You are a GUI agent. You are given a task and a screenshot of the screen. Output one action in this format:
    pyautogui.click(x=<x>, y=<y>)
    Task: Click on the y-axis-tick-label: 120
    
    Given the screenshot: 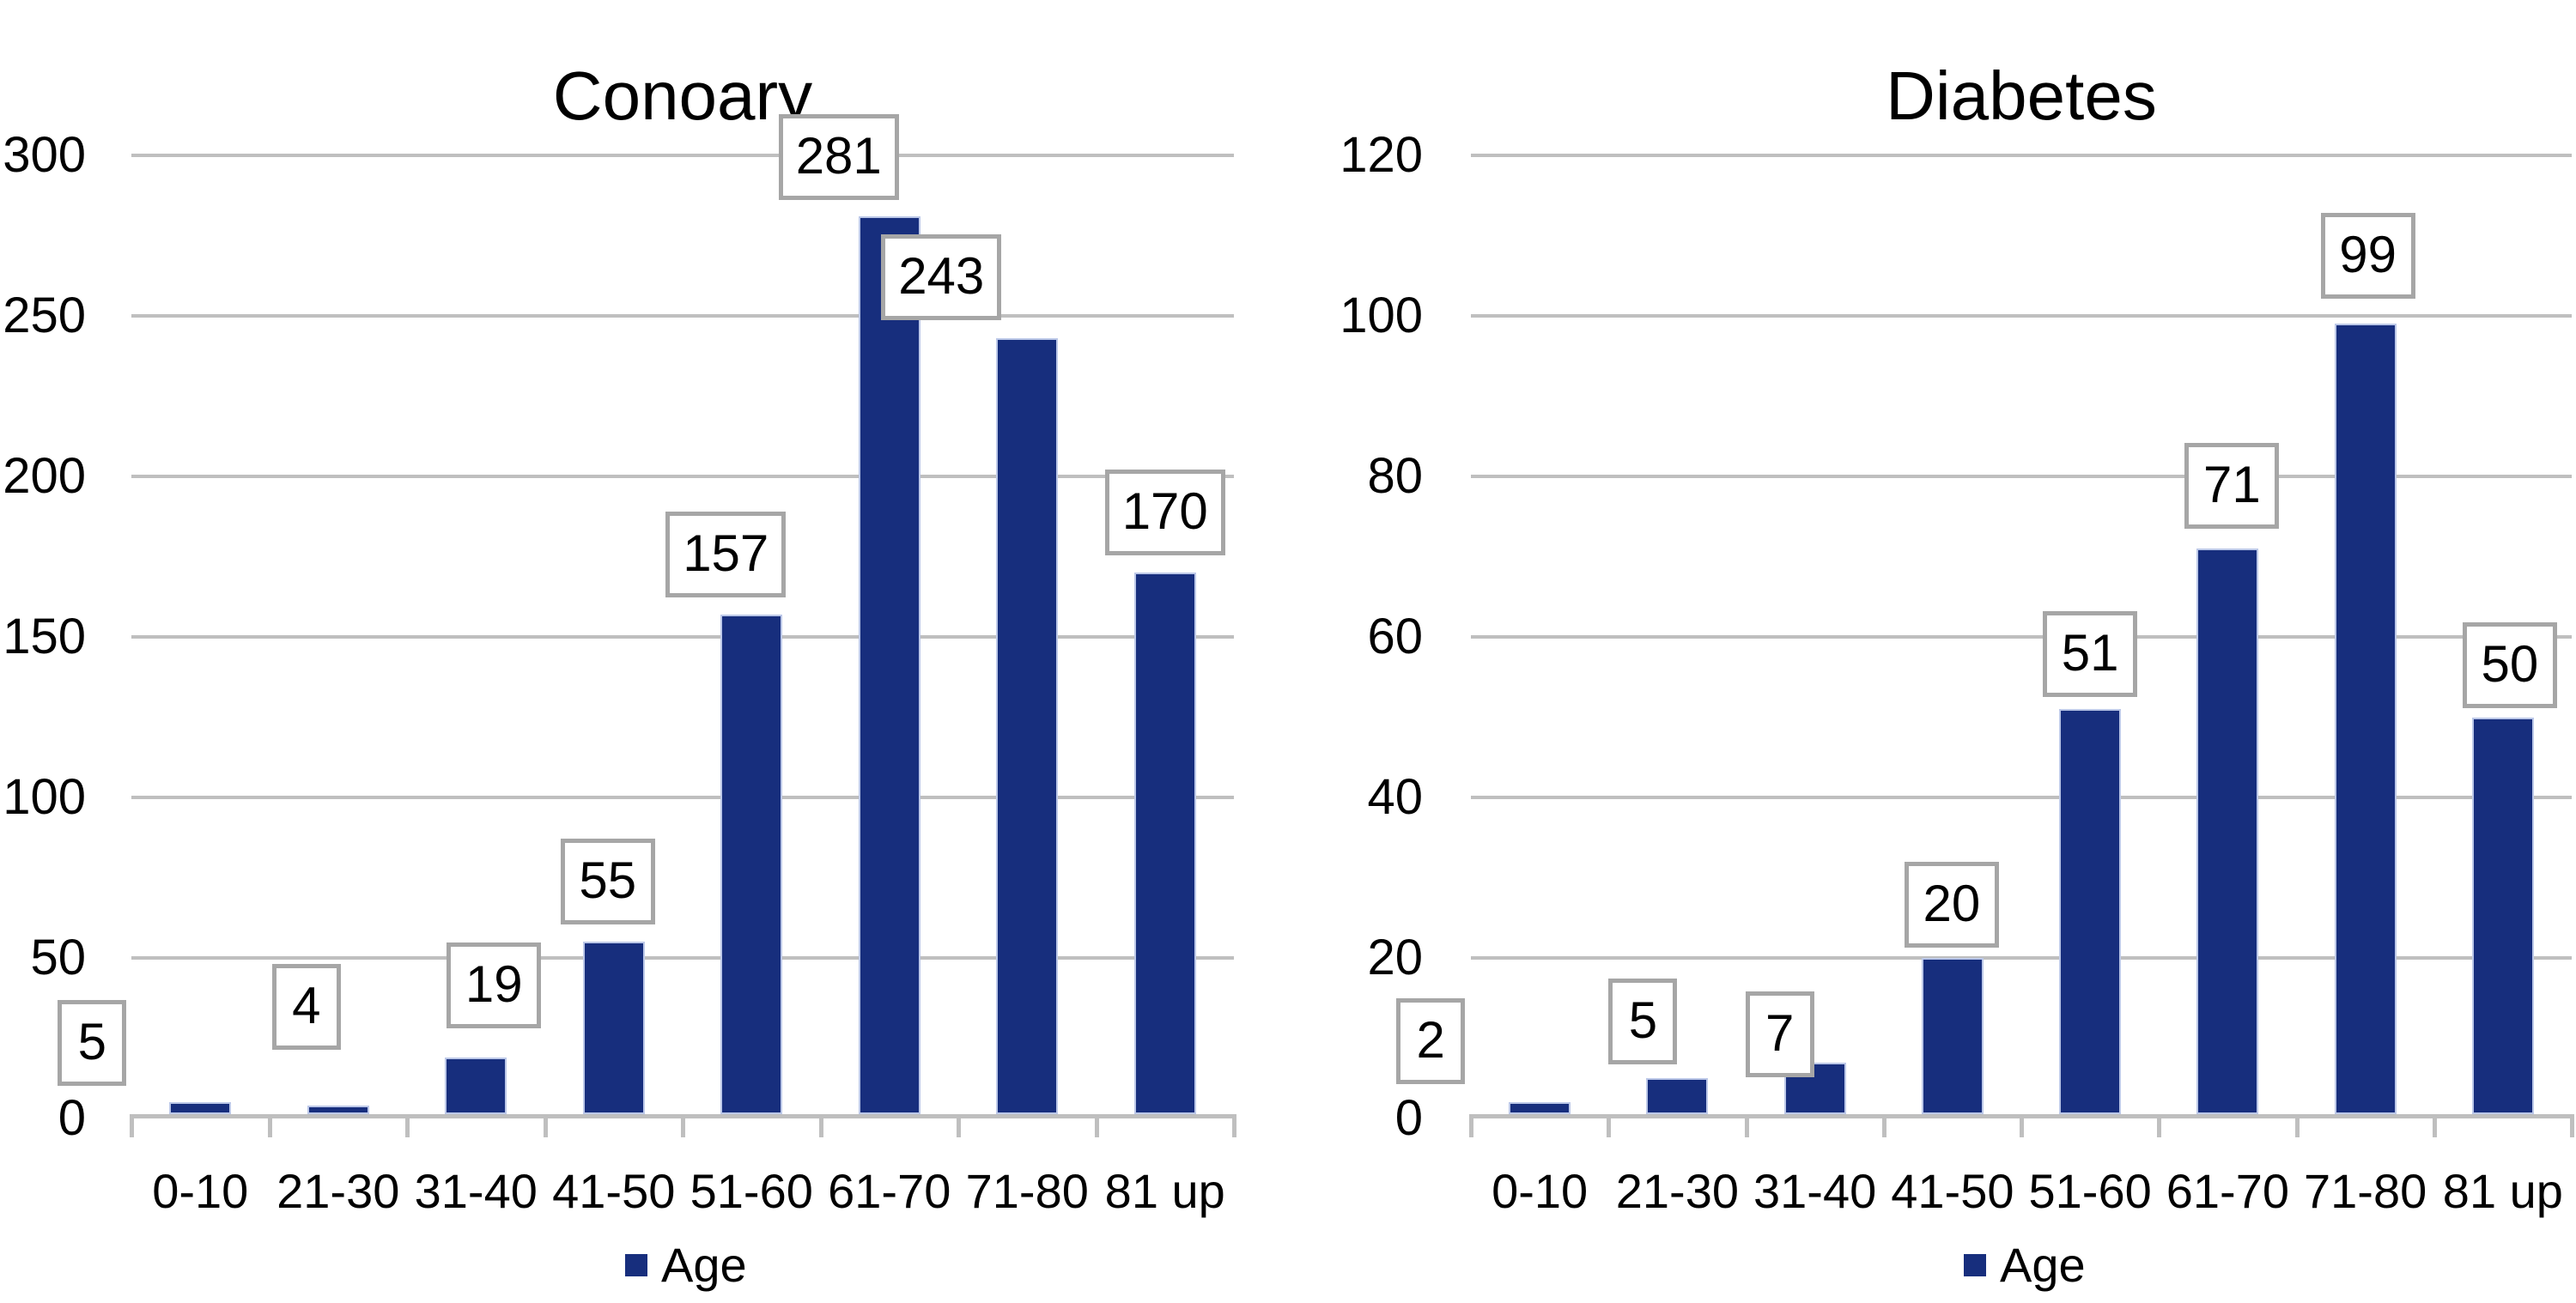 What is the action you would take?
    pyautogui.click(x=1382, y=155)
    